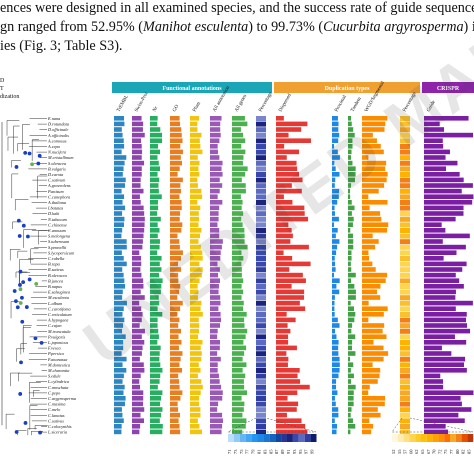  Describe the element at coordinates (58, 297) in the screenshot. I see `species-label: M.esculenta` at that location.